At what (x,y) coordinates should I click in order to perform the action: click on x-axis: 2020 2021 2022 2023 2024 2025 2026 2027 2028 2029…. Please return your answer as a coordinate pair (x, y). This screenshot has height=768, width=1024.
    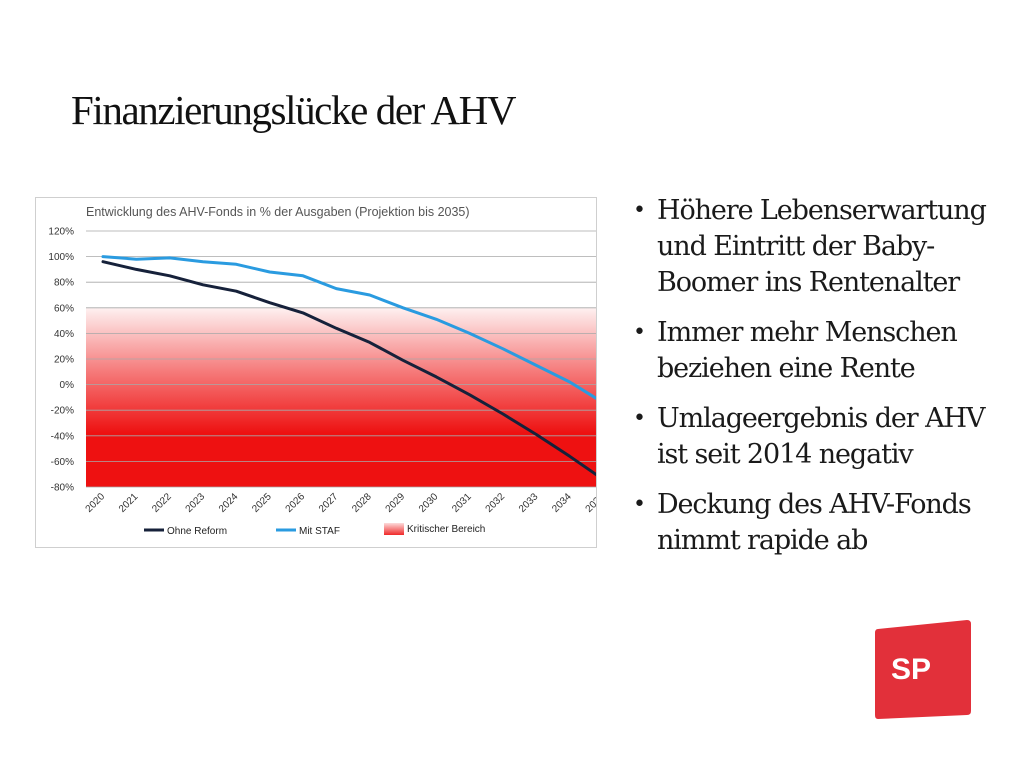
    Looking at the image, I should click on (340, 503).